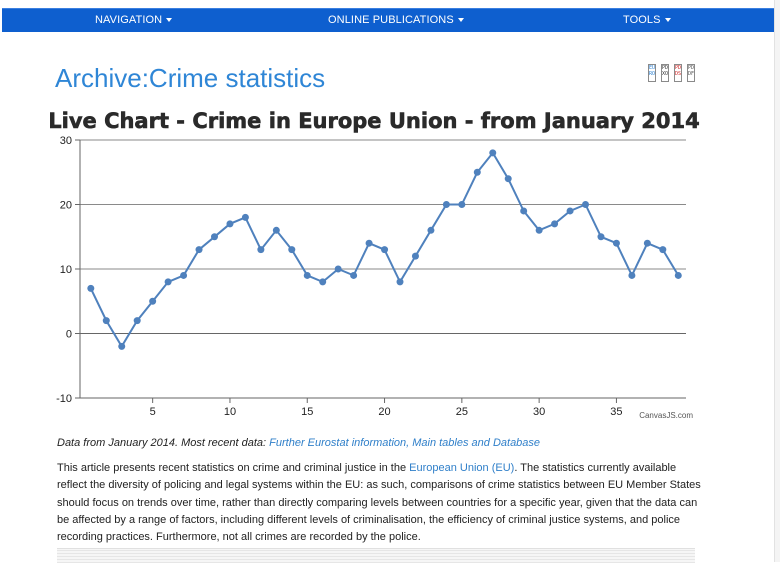 The image size is (780, 563). What do you see at coordinates (66, 206) in the screenshot?
I see `y-tick-label: 20` at bounding box center [66, 206].